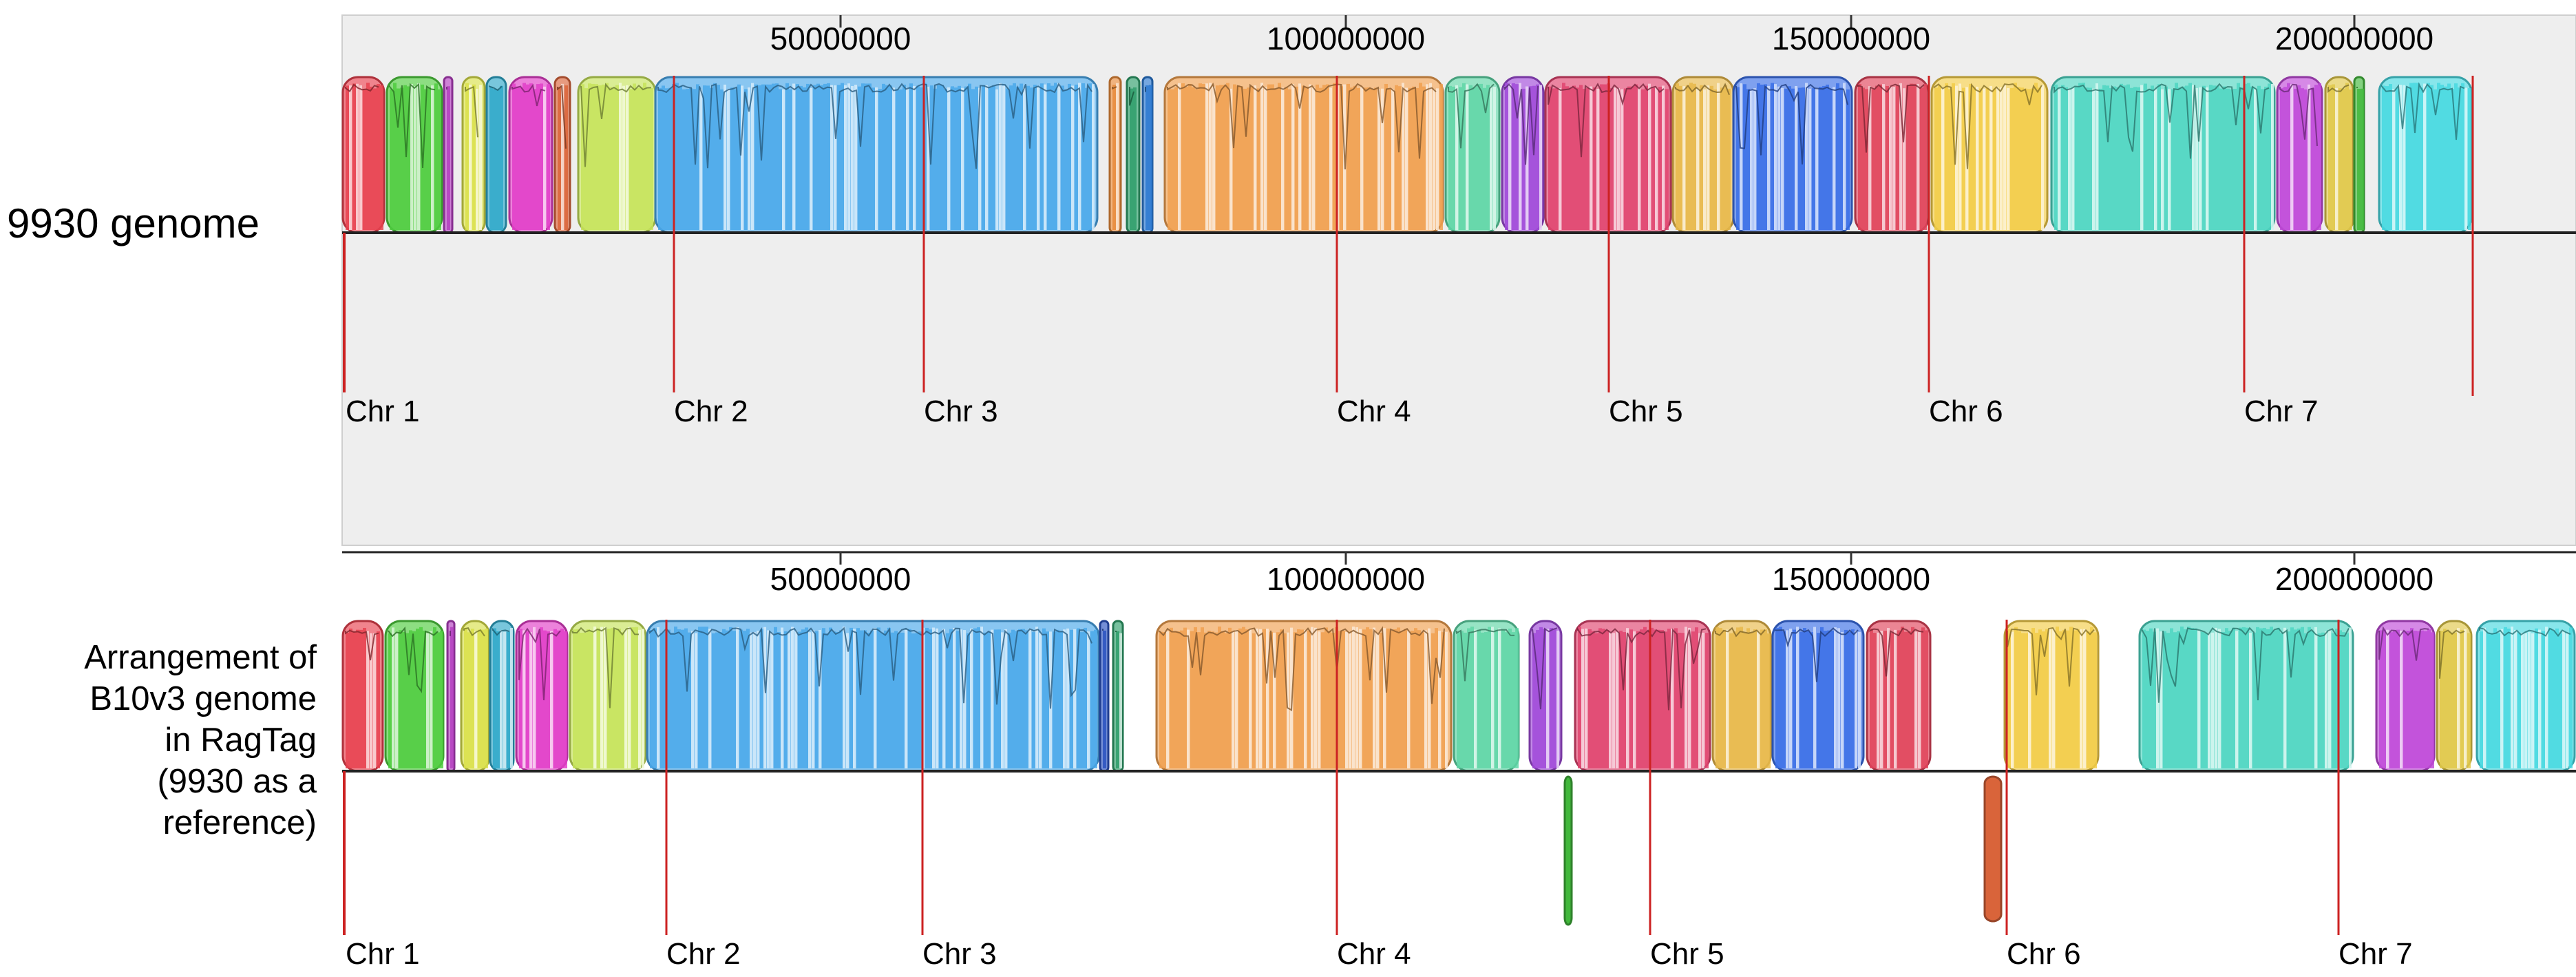  I want to click on chromosome-boundary: Chr 7, so click(2281, 252).